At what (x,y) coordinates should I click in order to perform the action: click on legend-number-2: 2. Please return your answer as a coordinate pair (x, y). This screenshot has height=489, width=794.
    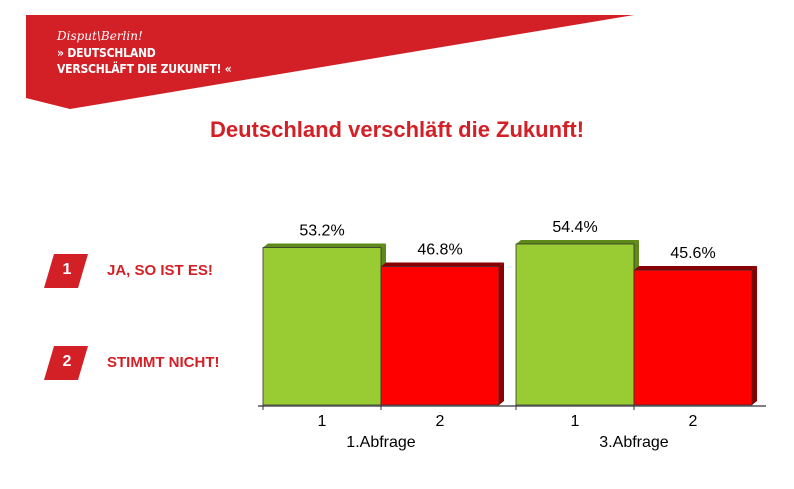
    Looking at the image, I should click on (67, 361).